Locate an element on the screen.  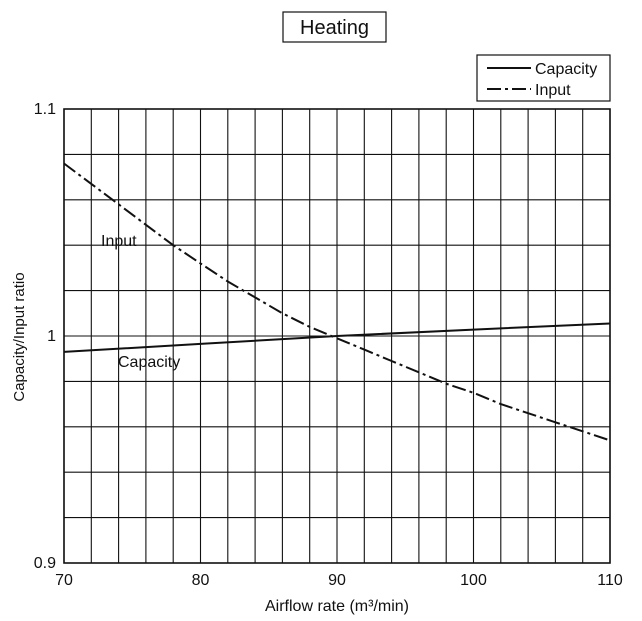
series-label-capacity: Capacity is located at coordinates (149, 362).